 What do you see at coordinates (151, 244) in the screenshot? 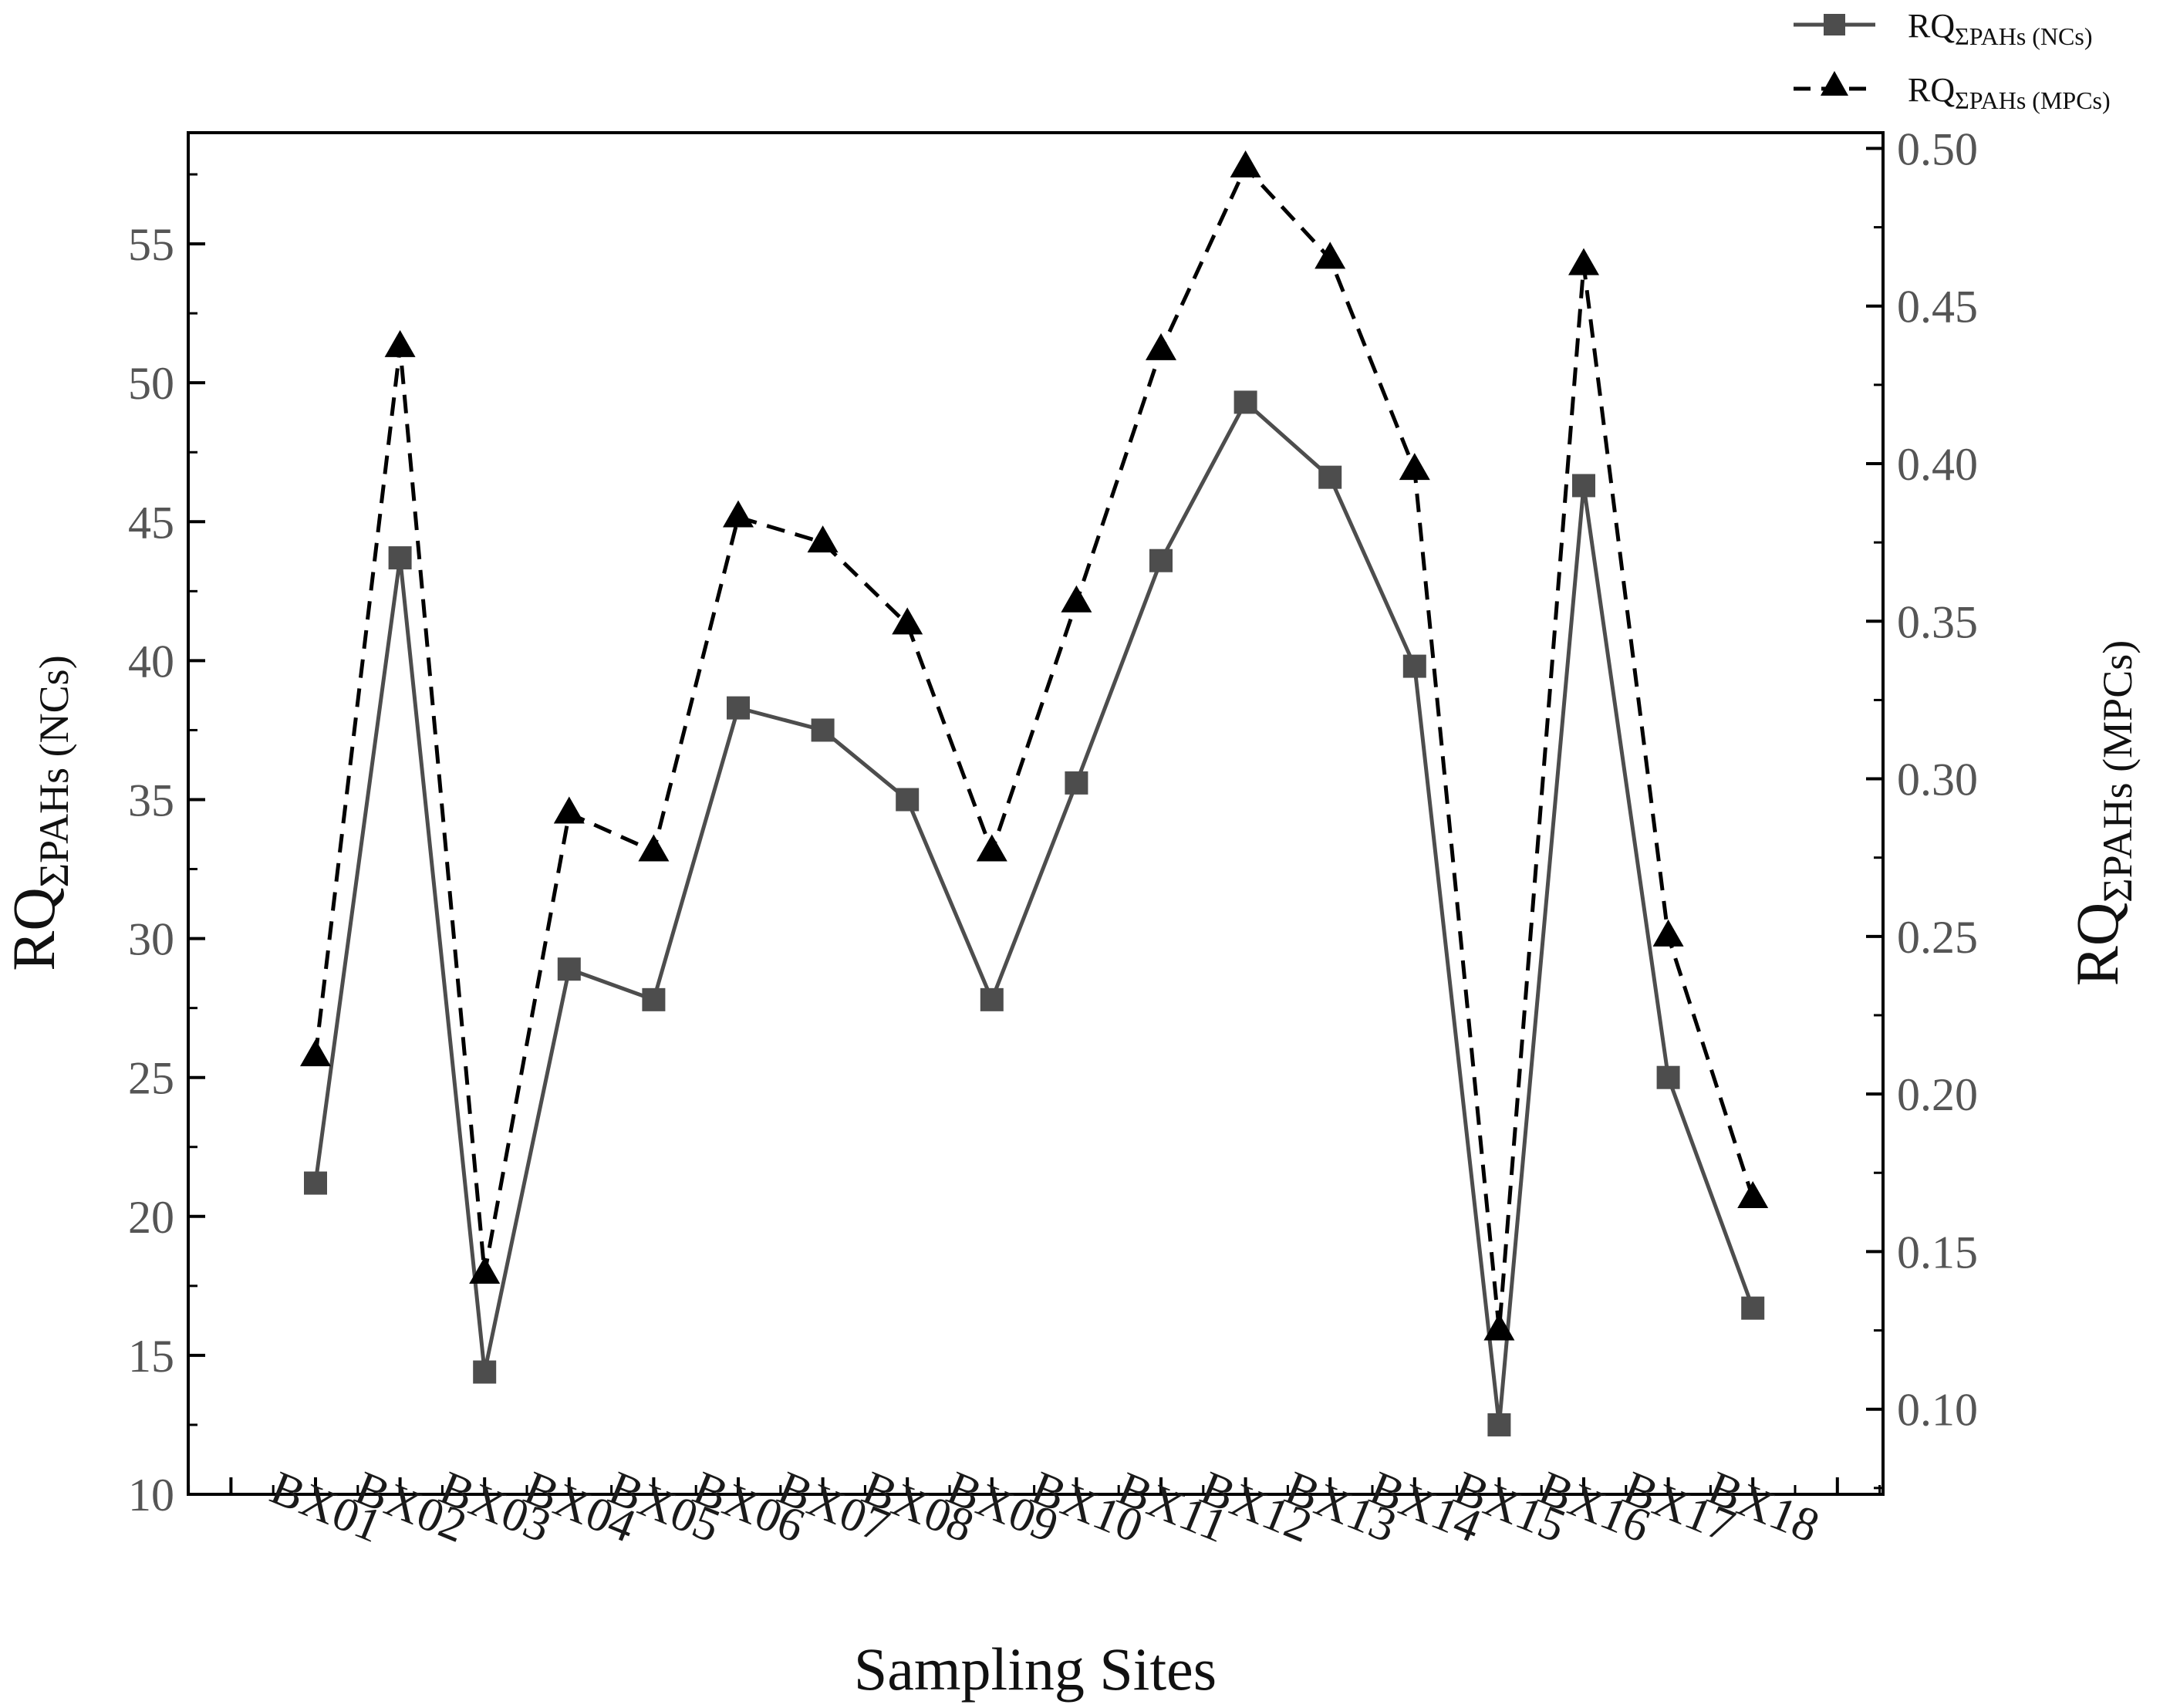
I see `y-left-tick-label: 55` at bounding box center [151, 244].